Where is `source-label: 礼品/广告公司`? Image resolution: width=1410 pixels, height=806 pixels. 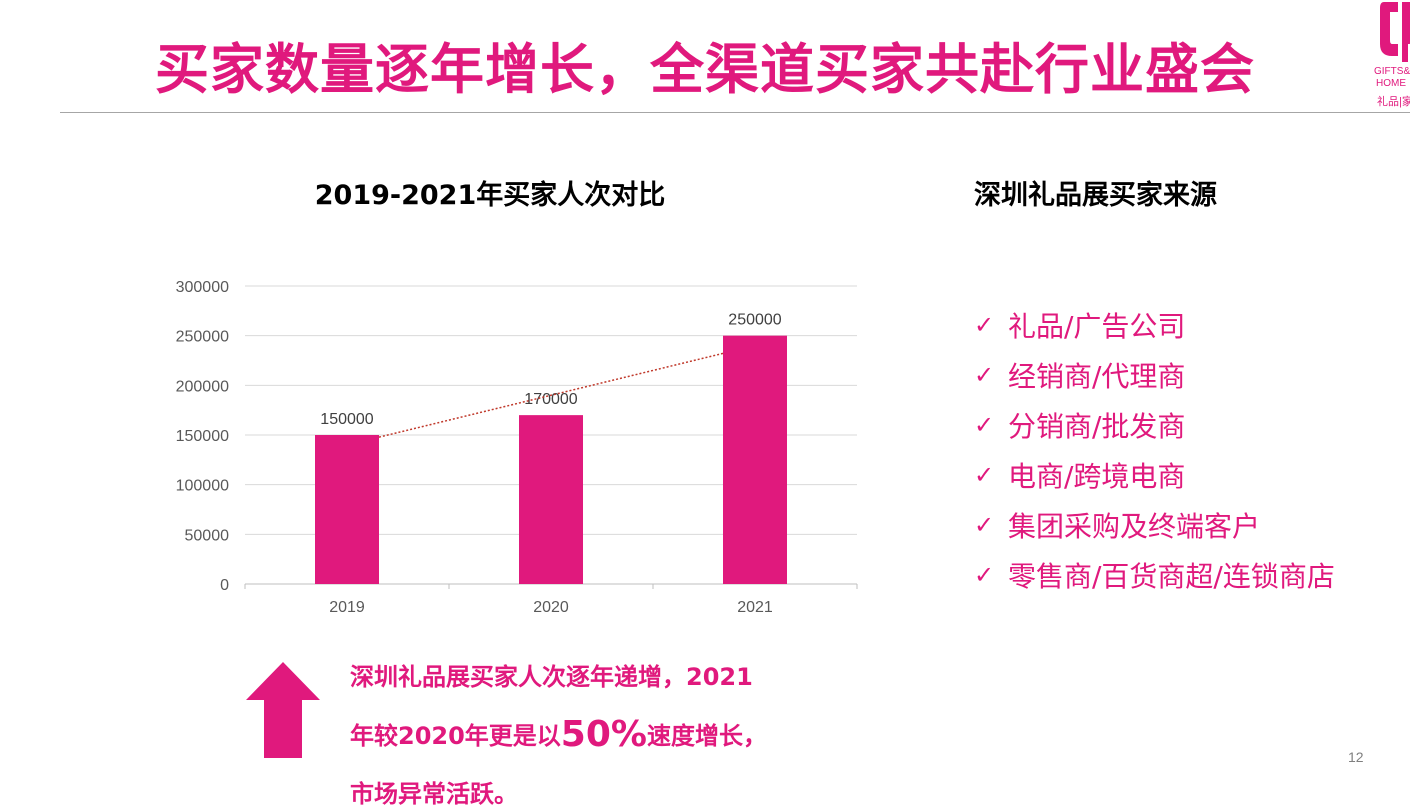
source-label: 礼品/广告公司 is located at coordinates (1097, 326).